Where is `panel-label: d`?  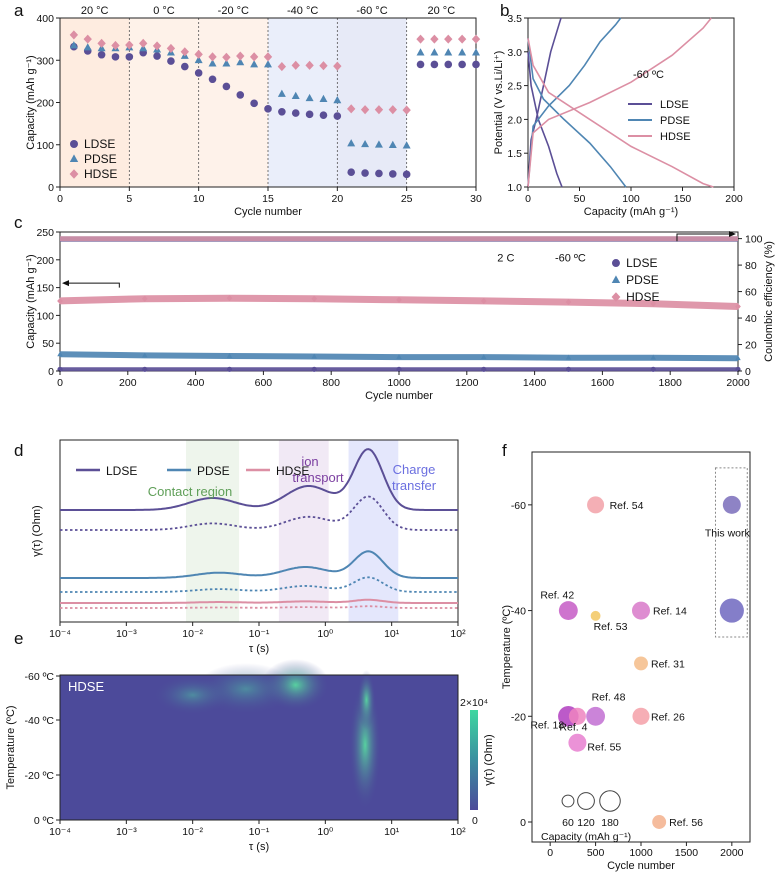 panel-label: d is located at coordinates (18, 450).